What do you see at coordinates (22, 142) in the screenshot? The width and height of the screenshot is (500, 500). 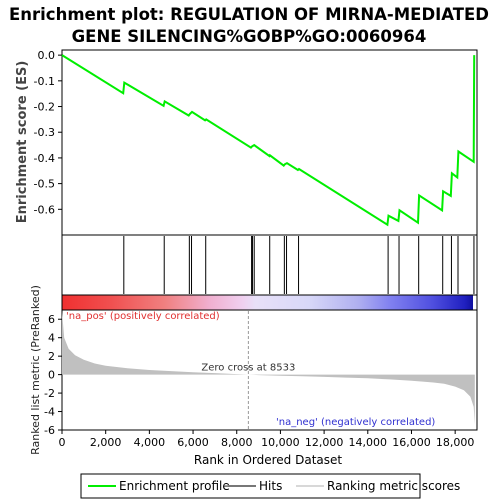 I see `es-axis-label: Enrichment score (ES)` at bounding box center [22, 142].